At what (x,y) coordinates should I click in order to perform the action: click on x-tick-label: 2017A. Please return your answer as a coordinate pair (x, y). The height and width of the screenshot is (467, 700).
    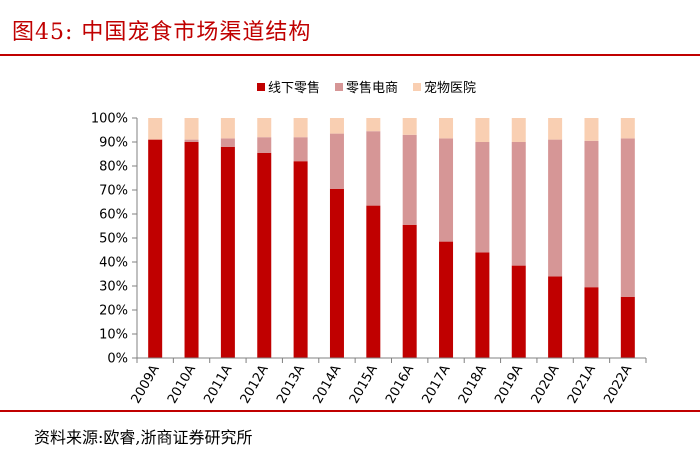
    Looking at the image, I should click on (437, 384).